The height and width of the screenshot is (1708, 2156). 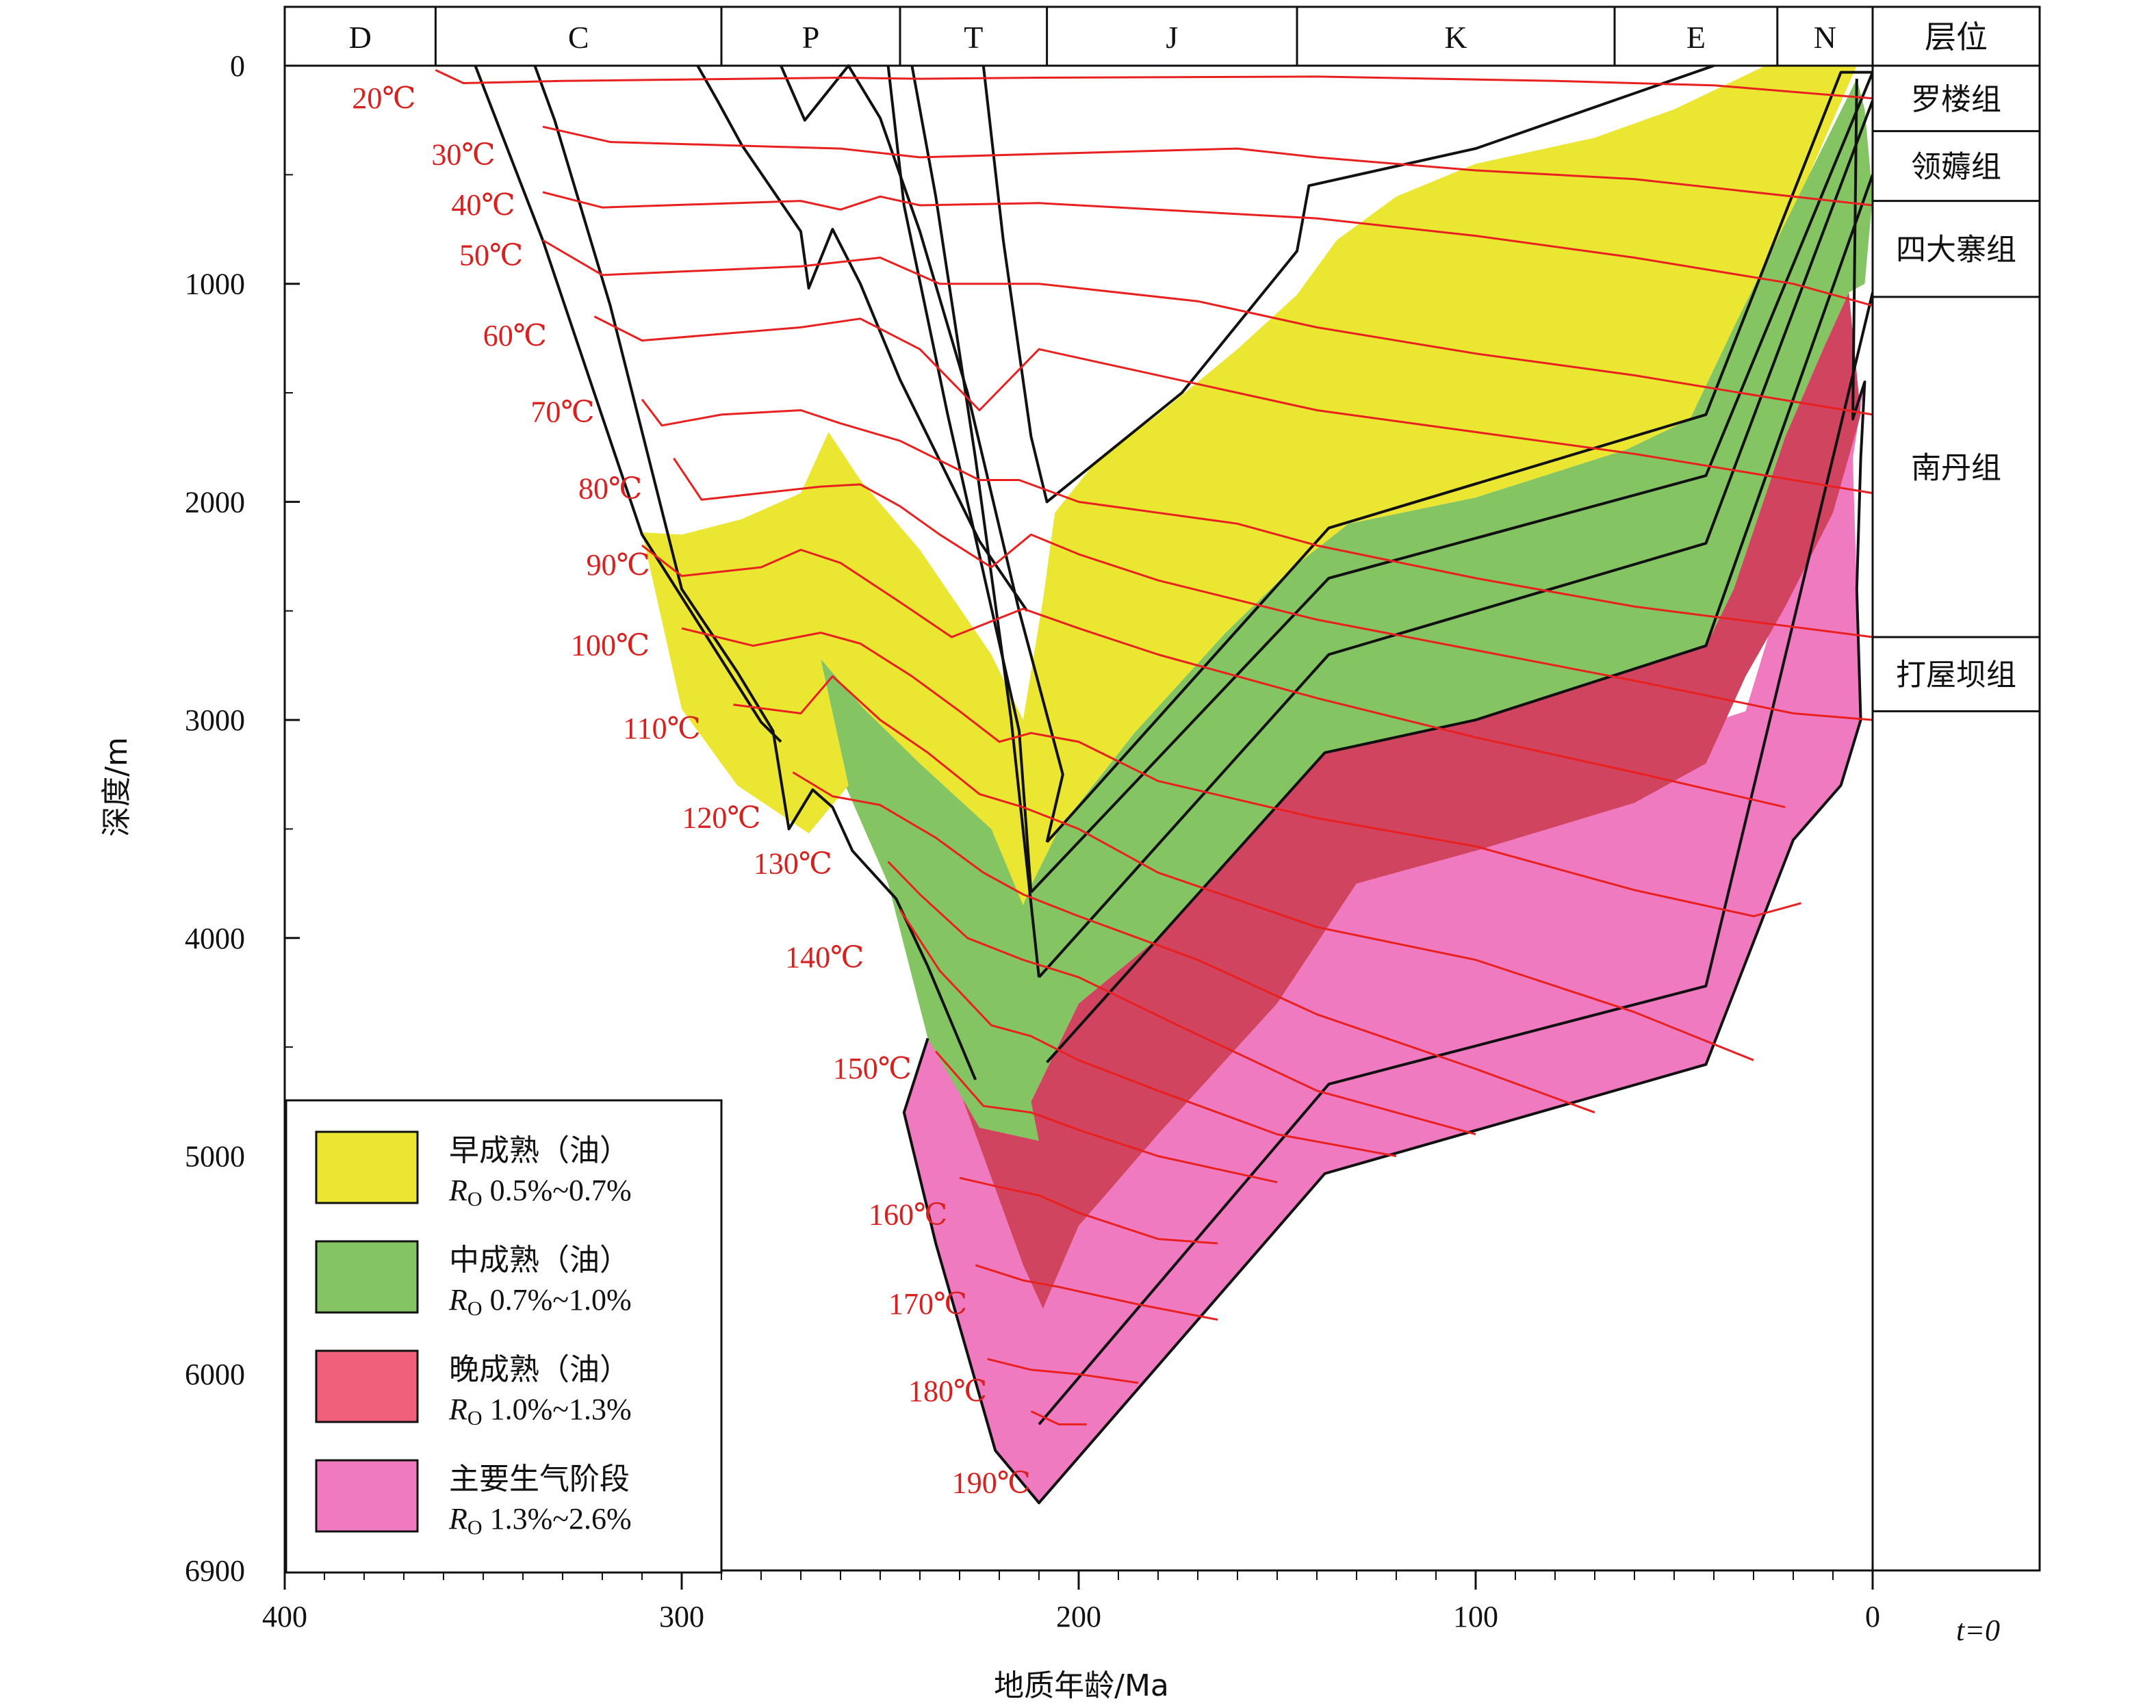 I want to click on x-tick-label-4: 0, so click(x=1872, y=1616).